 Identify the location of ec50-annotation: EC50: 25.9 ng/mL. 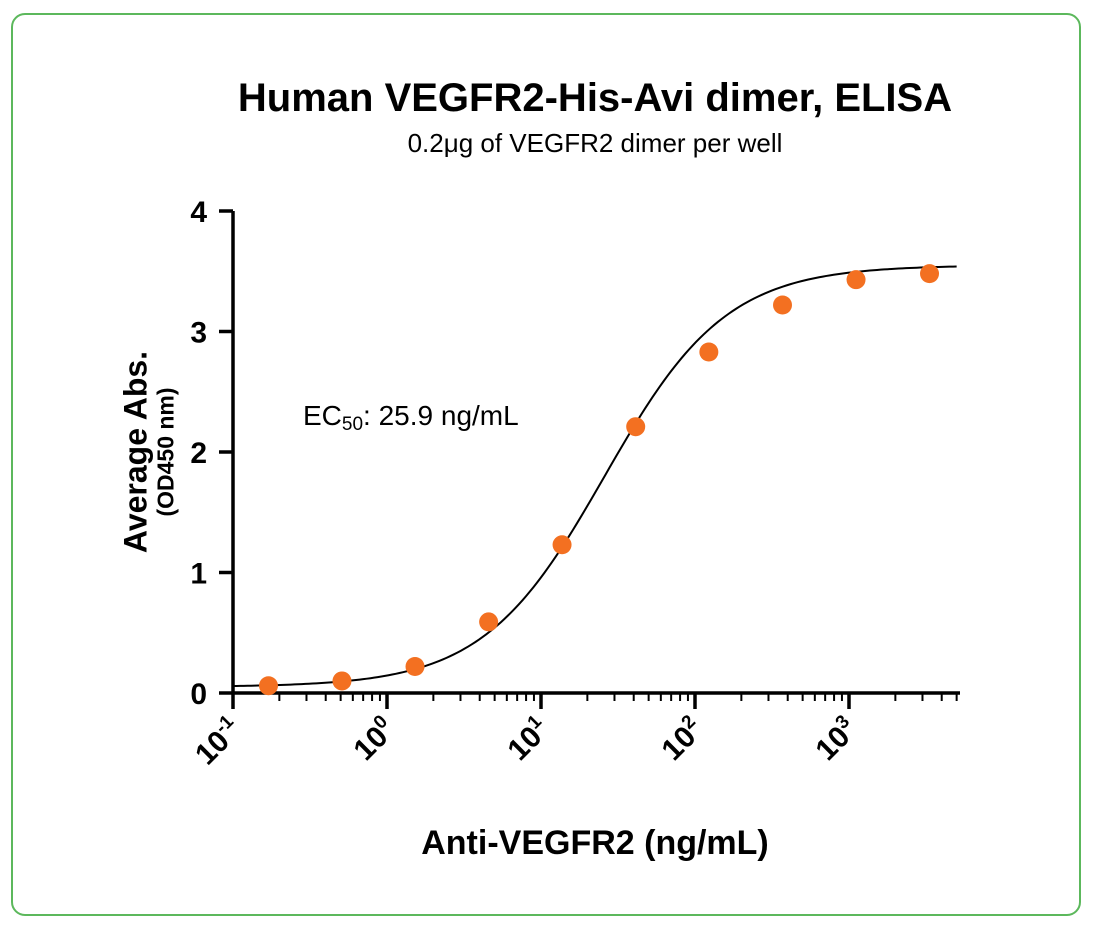
(411, 418).